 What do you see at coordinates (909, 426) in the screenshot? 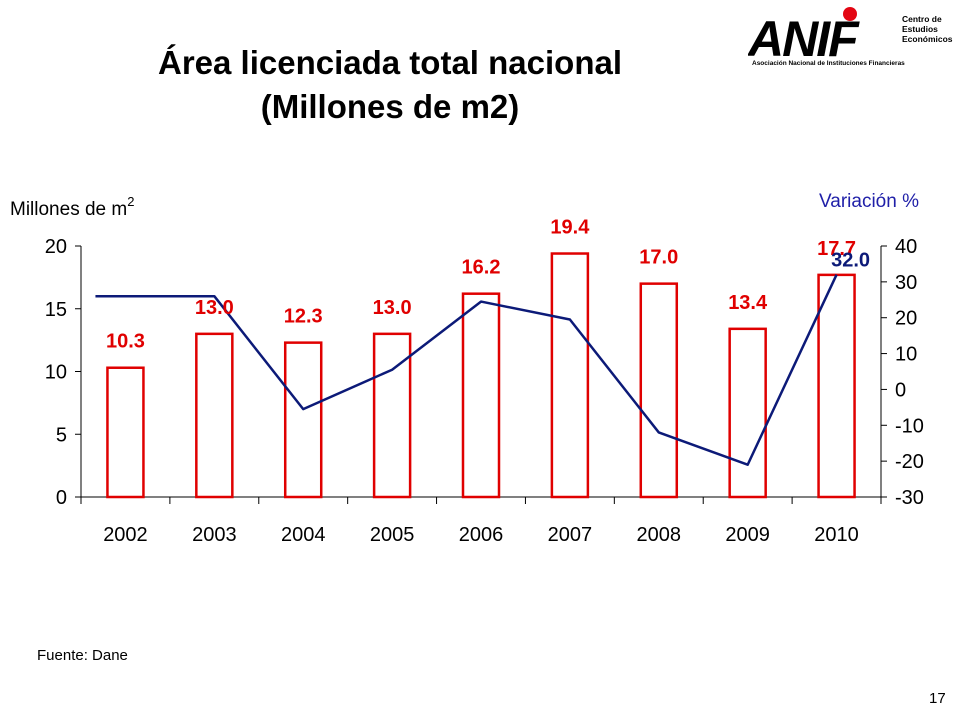
I see `right-axis-tick-label: -10` at bounding box center [909, 426].